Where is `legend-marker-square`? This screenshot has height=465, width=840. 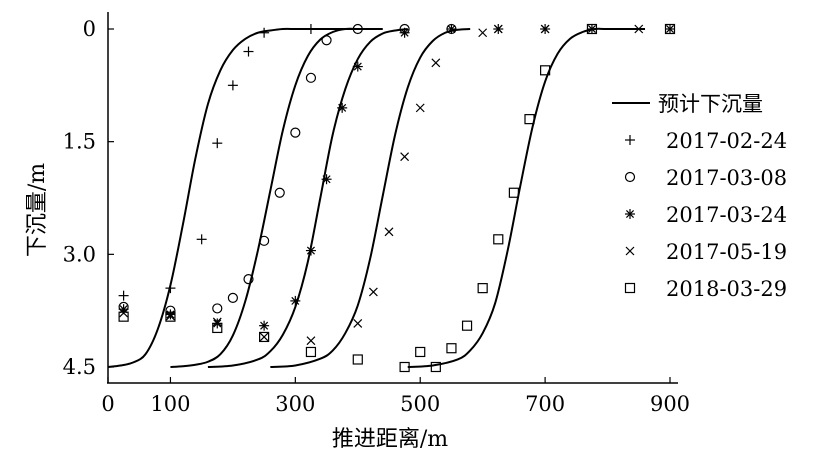 legend-marker-square is located at coordinates (630, 288).